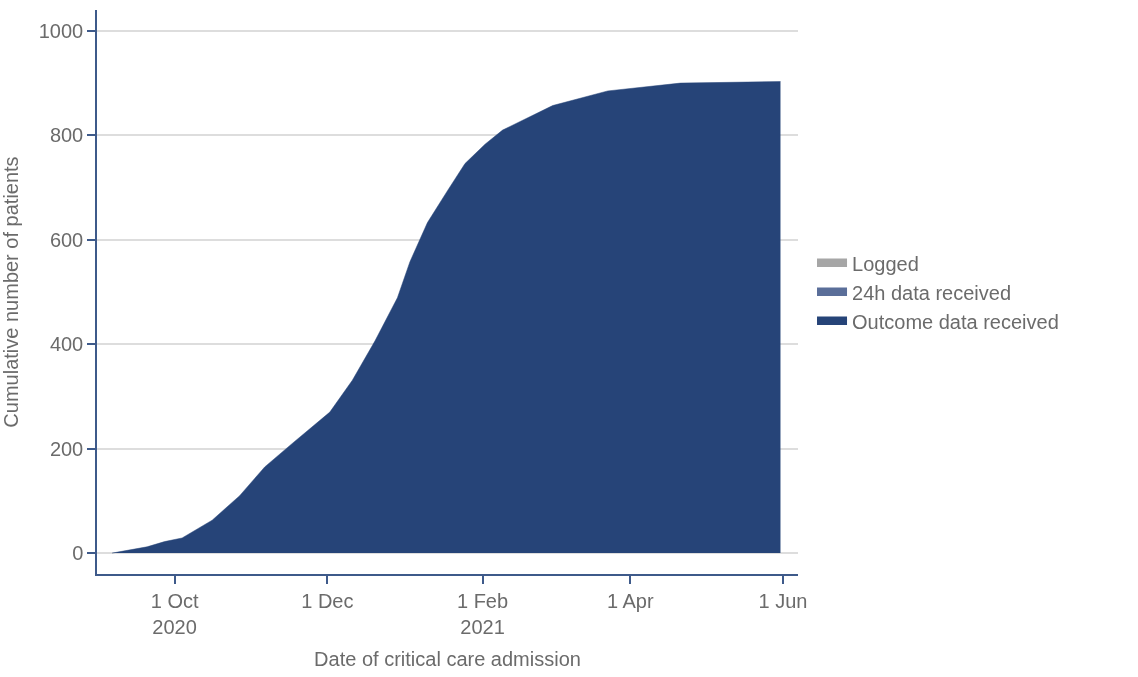  Describe the element at coordinates (955, 321) in the screenshot. I see `legend-label: Outcome data received` at that location.